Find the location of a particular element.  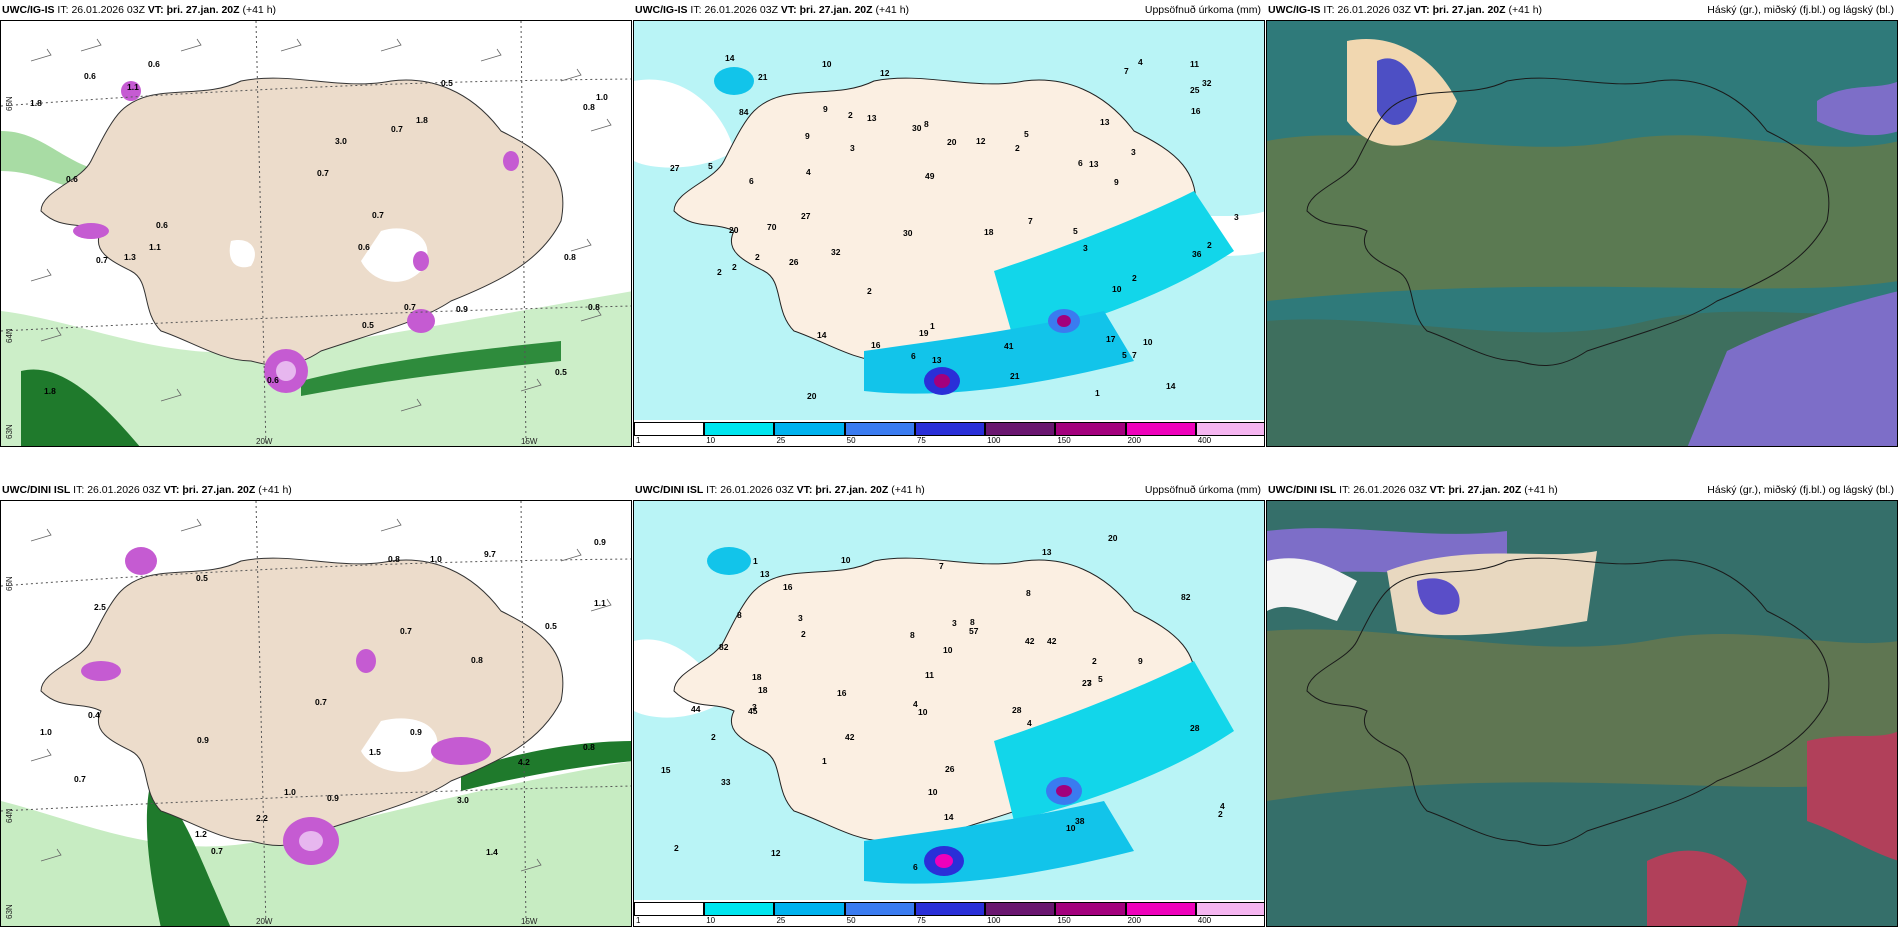

value-label: 0.6 is located at coordinates (154, 64).